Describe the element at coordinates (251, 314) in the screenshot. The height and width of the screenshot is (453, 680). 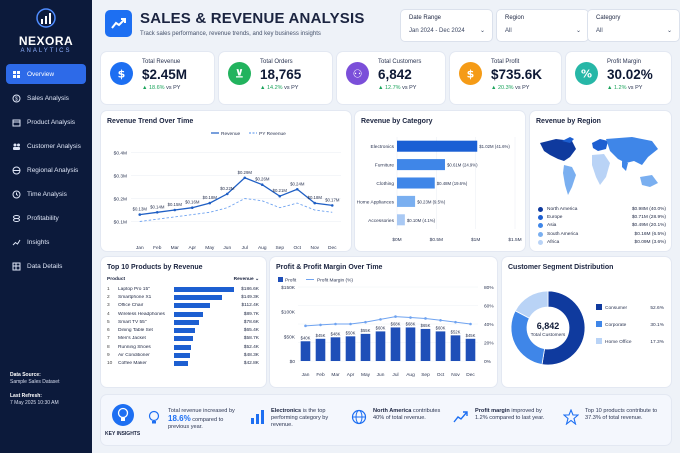
I see `revenue-value: $89.7K` at that location.